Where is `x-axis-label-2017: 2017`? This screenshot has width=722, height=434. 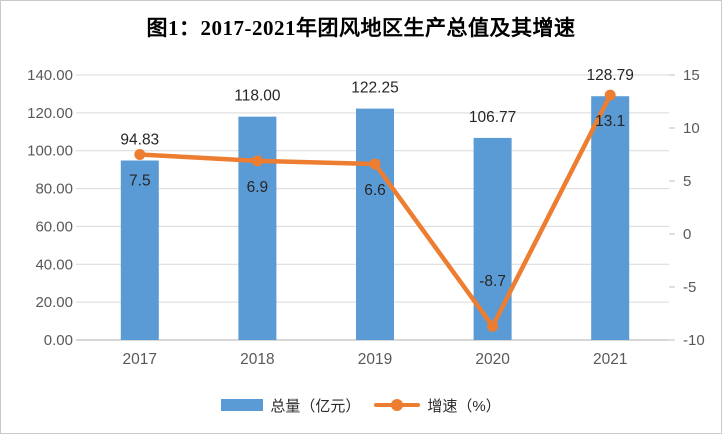 x-axis-label-2017: 2017 is located at coordinates (140, 359).